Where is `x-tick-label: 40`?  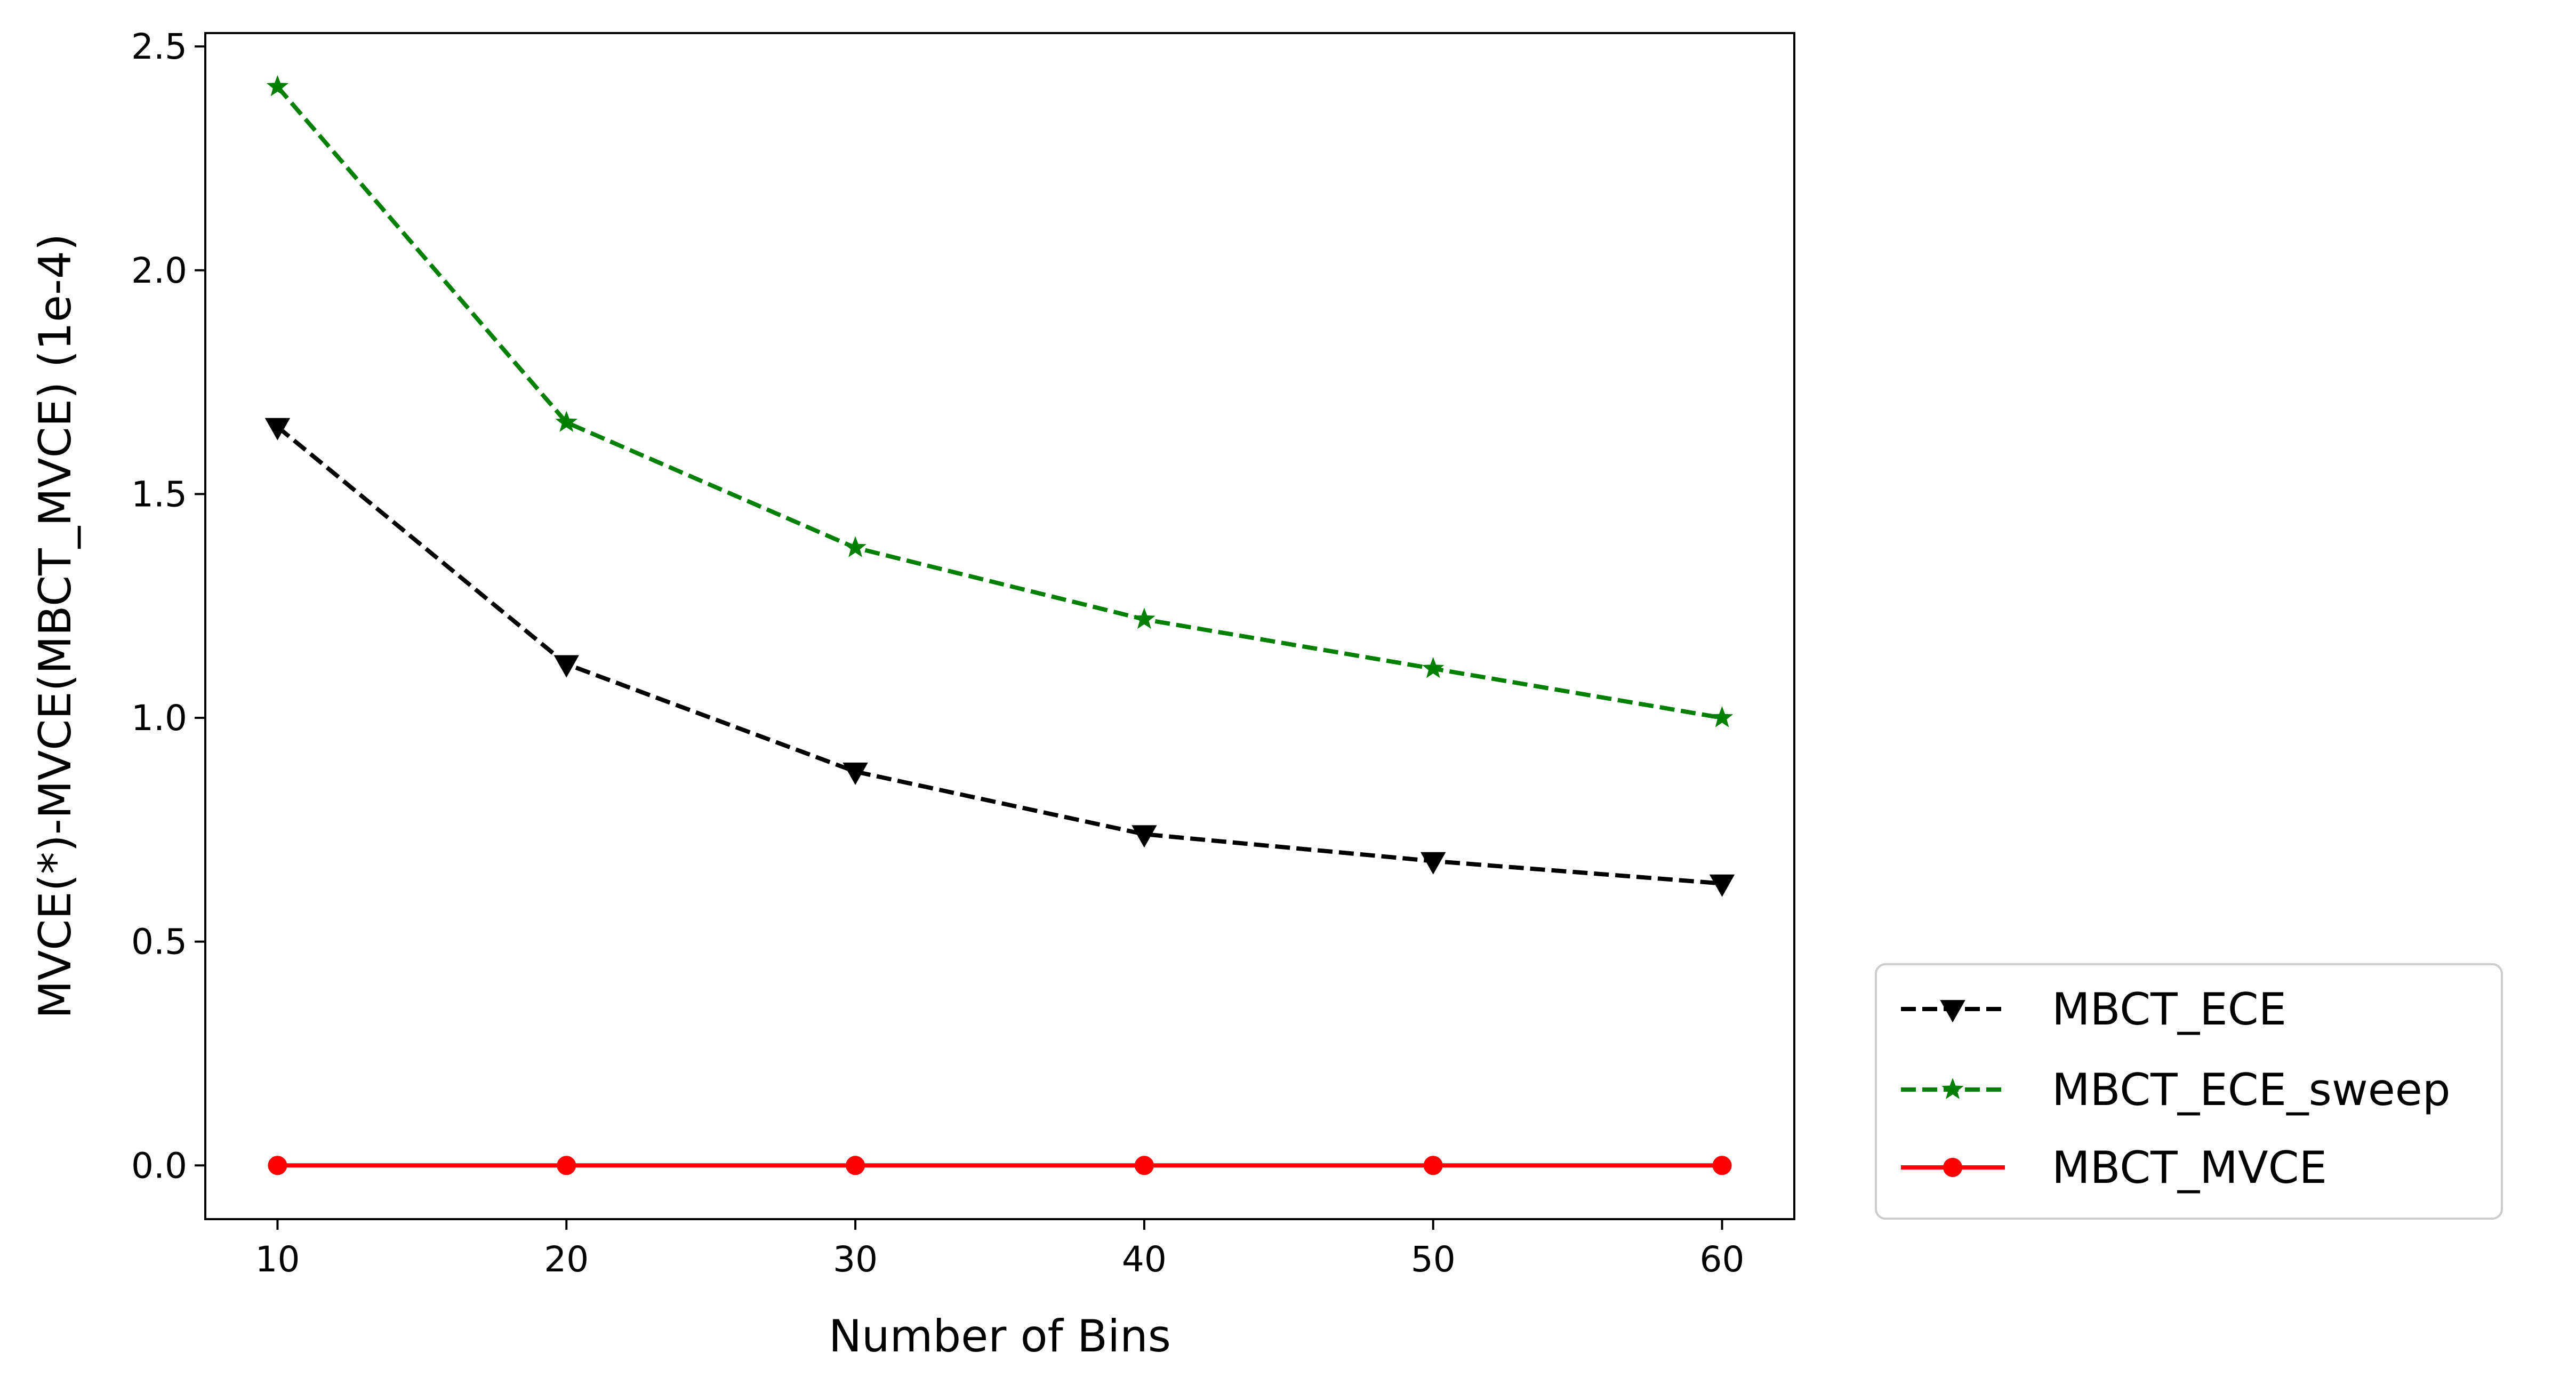 x-tick-label: 40 is located at coordinates (1144, 1259).